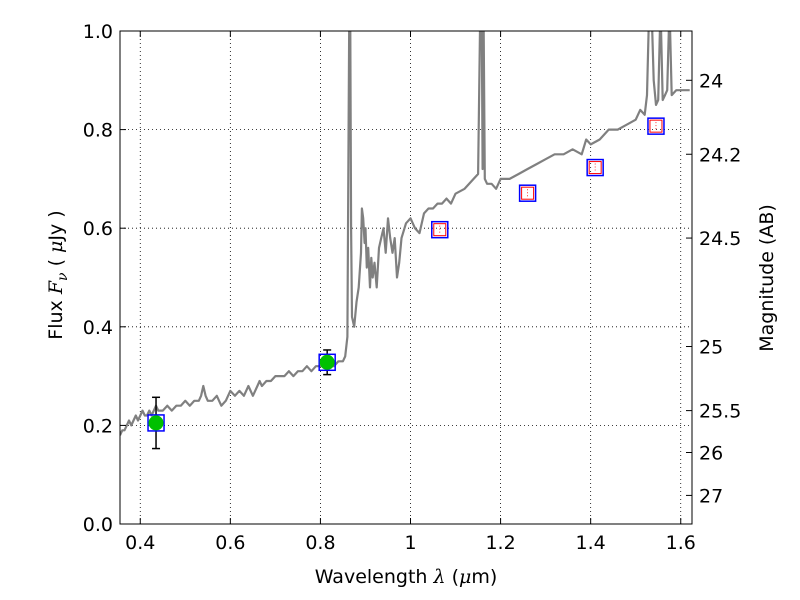 The image size is (800, 600). I want to click on y-tick-label: 1.0, so click(98, 32).